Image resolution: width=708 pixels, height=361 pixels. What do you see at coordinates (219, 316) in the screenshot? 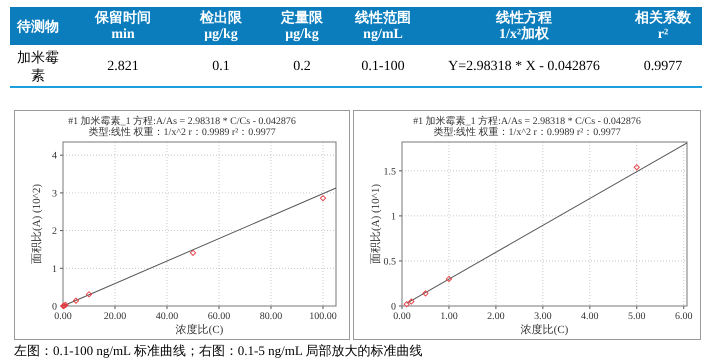
I see `x-tick-label: 60.00` at bounding box center [219, 316].